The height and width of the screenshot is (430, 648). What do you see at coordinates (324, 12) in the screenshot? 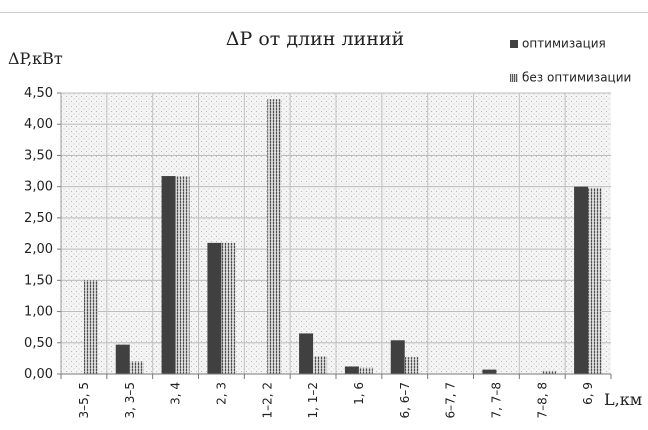
I see `top-rule` at bounding box center [324, 12].